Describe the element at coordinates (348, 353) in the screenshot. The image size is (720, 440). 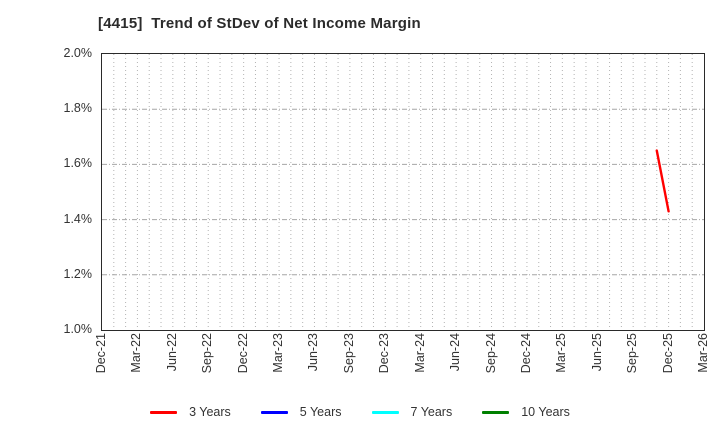
I see `x-tick-label: Sep-23` at that location.